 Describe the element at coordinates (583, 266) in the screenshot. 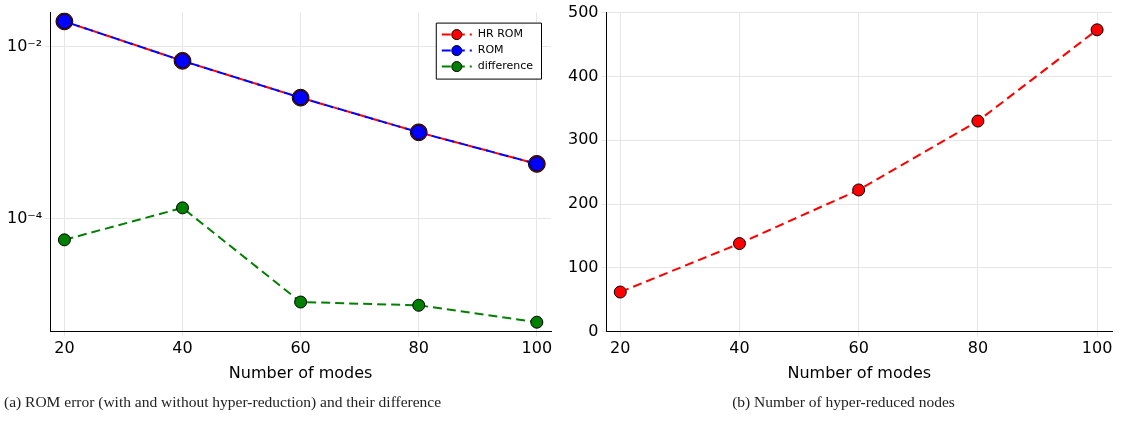

I see `y-tick-label: 100` at that location.